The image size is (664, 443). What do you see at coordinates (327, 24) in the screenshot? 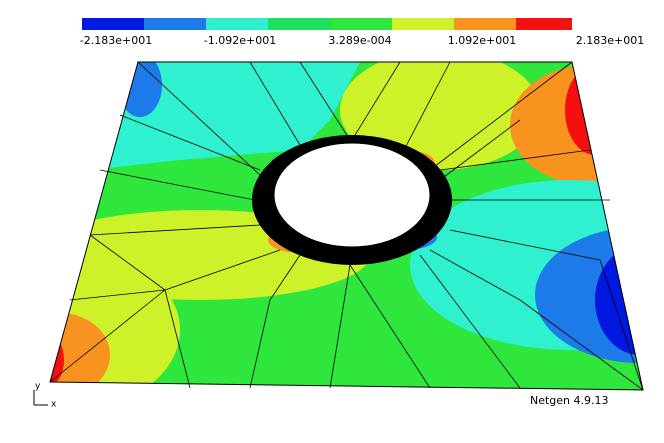
I see `colorbar` at bounding box center [327, 24].